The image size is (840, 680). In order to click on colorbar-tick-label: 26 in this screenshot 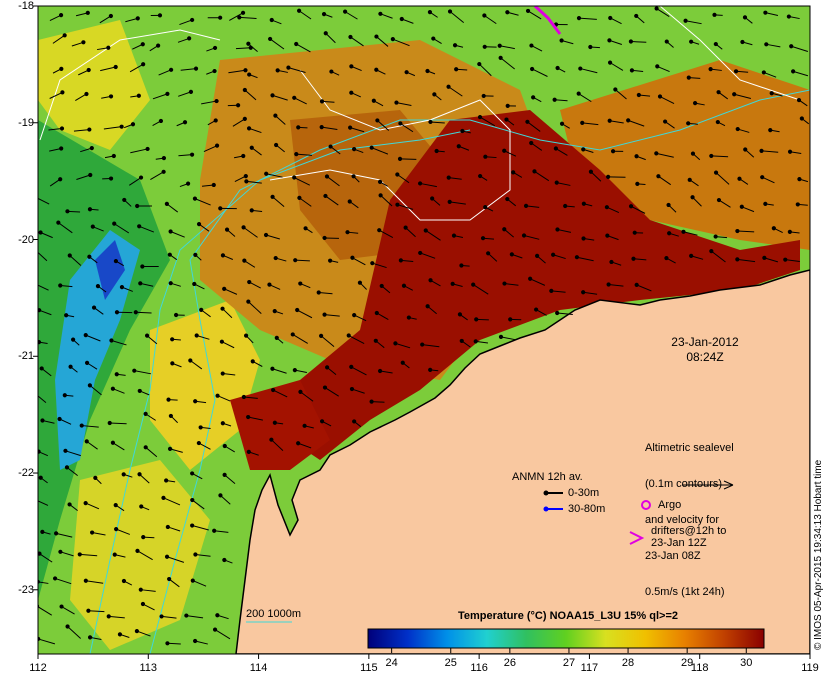, I will do `click(509, 663)`.